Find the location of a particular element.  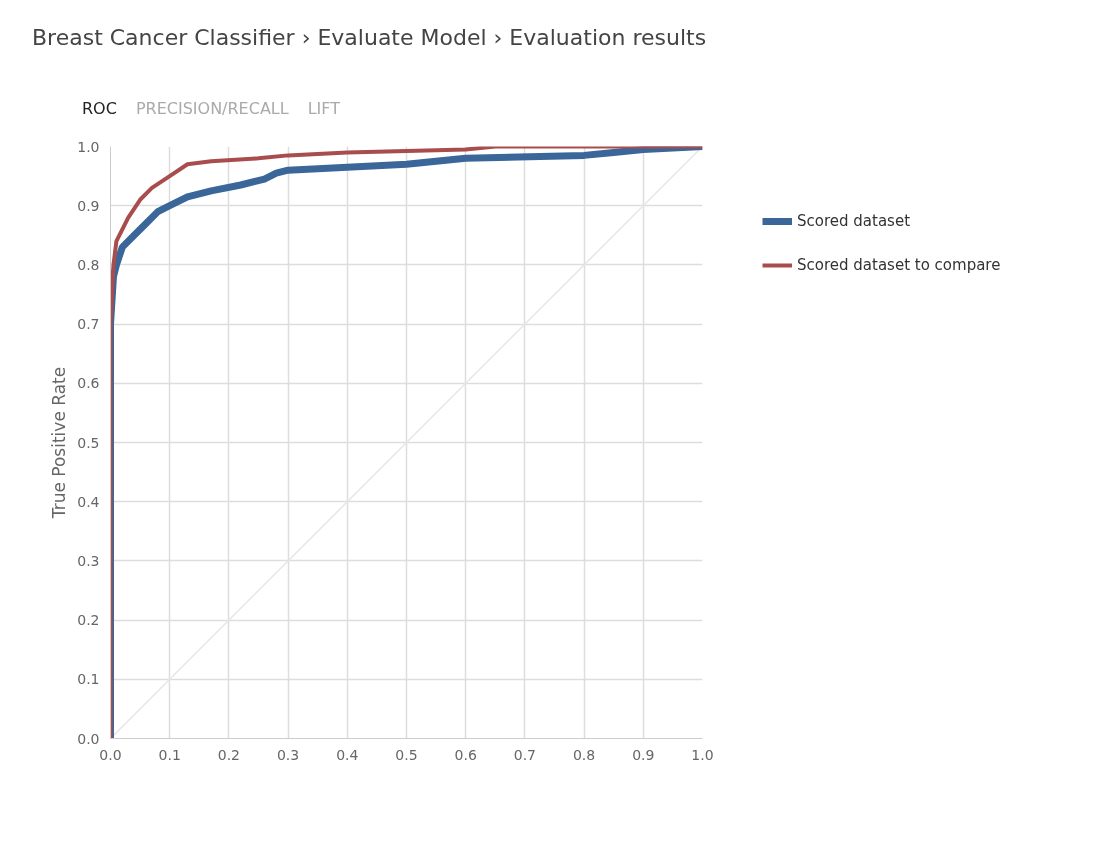

y-tick-label: 0.1 is located at coordinates (88, 679).